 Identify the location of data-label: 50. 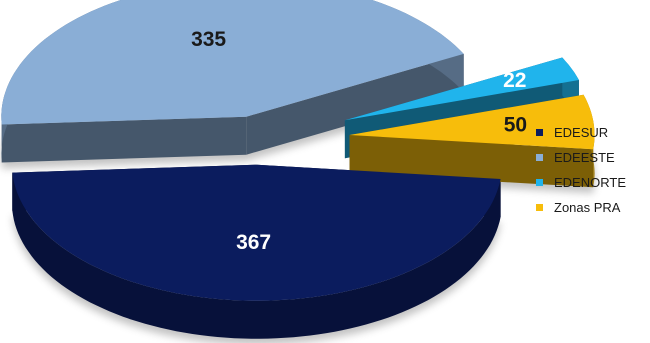
(515, 125).